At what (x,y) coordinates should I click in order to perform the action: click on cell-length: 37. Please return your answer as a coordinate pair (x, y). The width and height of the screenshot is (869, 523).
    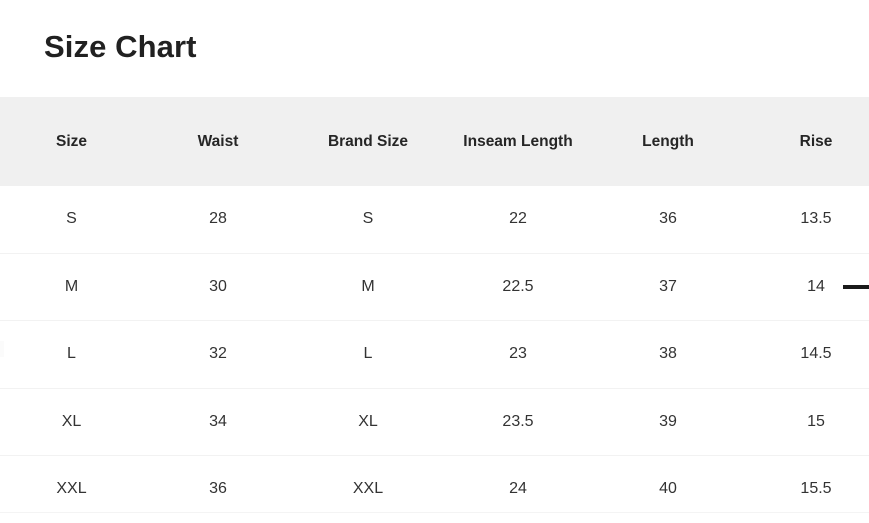
    Looking at the image, I should click on (668, 286).